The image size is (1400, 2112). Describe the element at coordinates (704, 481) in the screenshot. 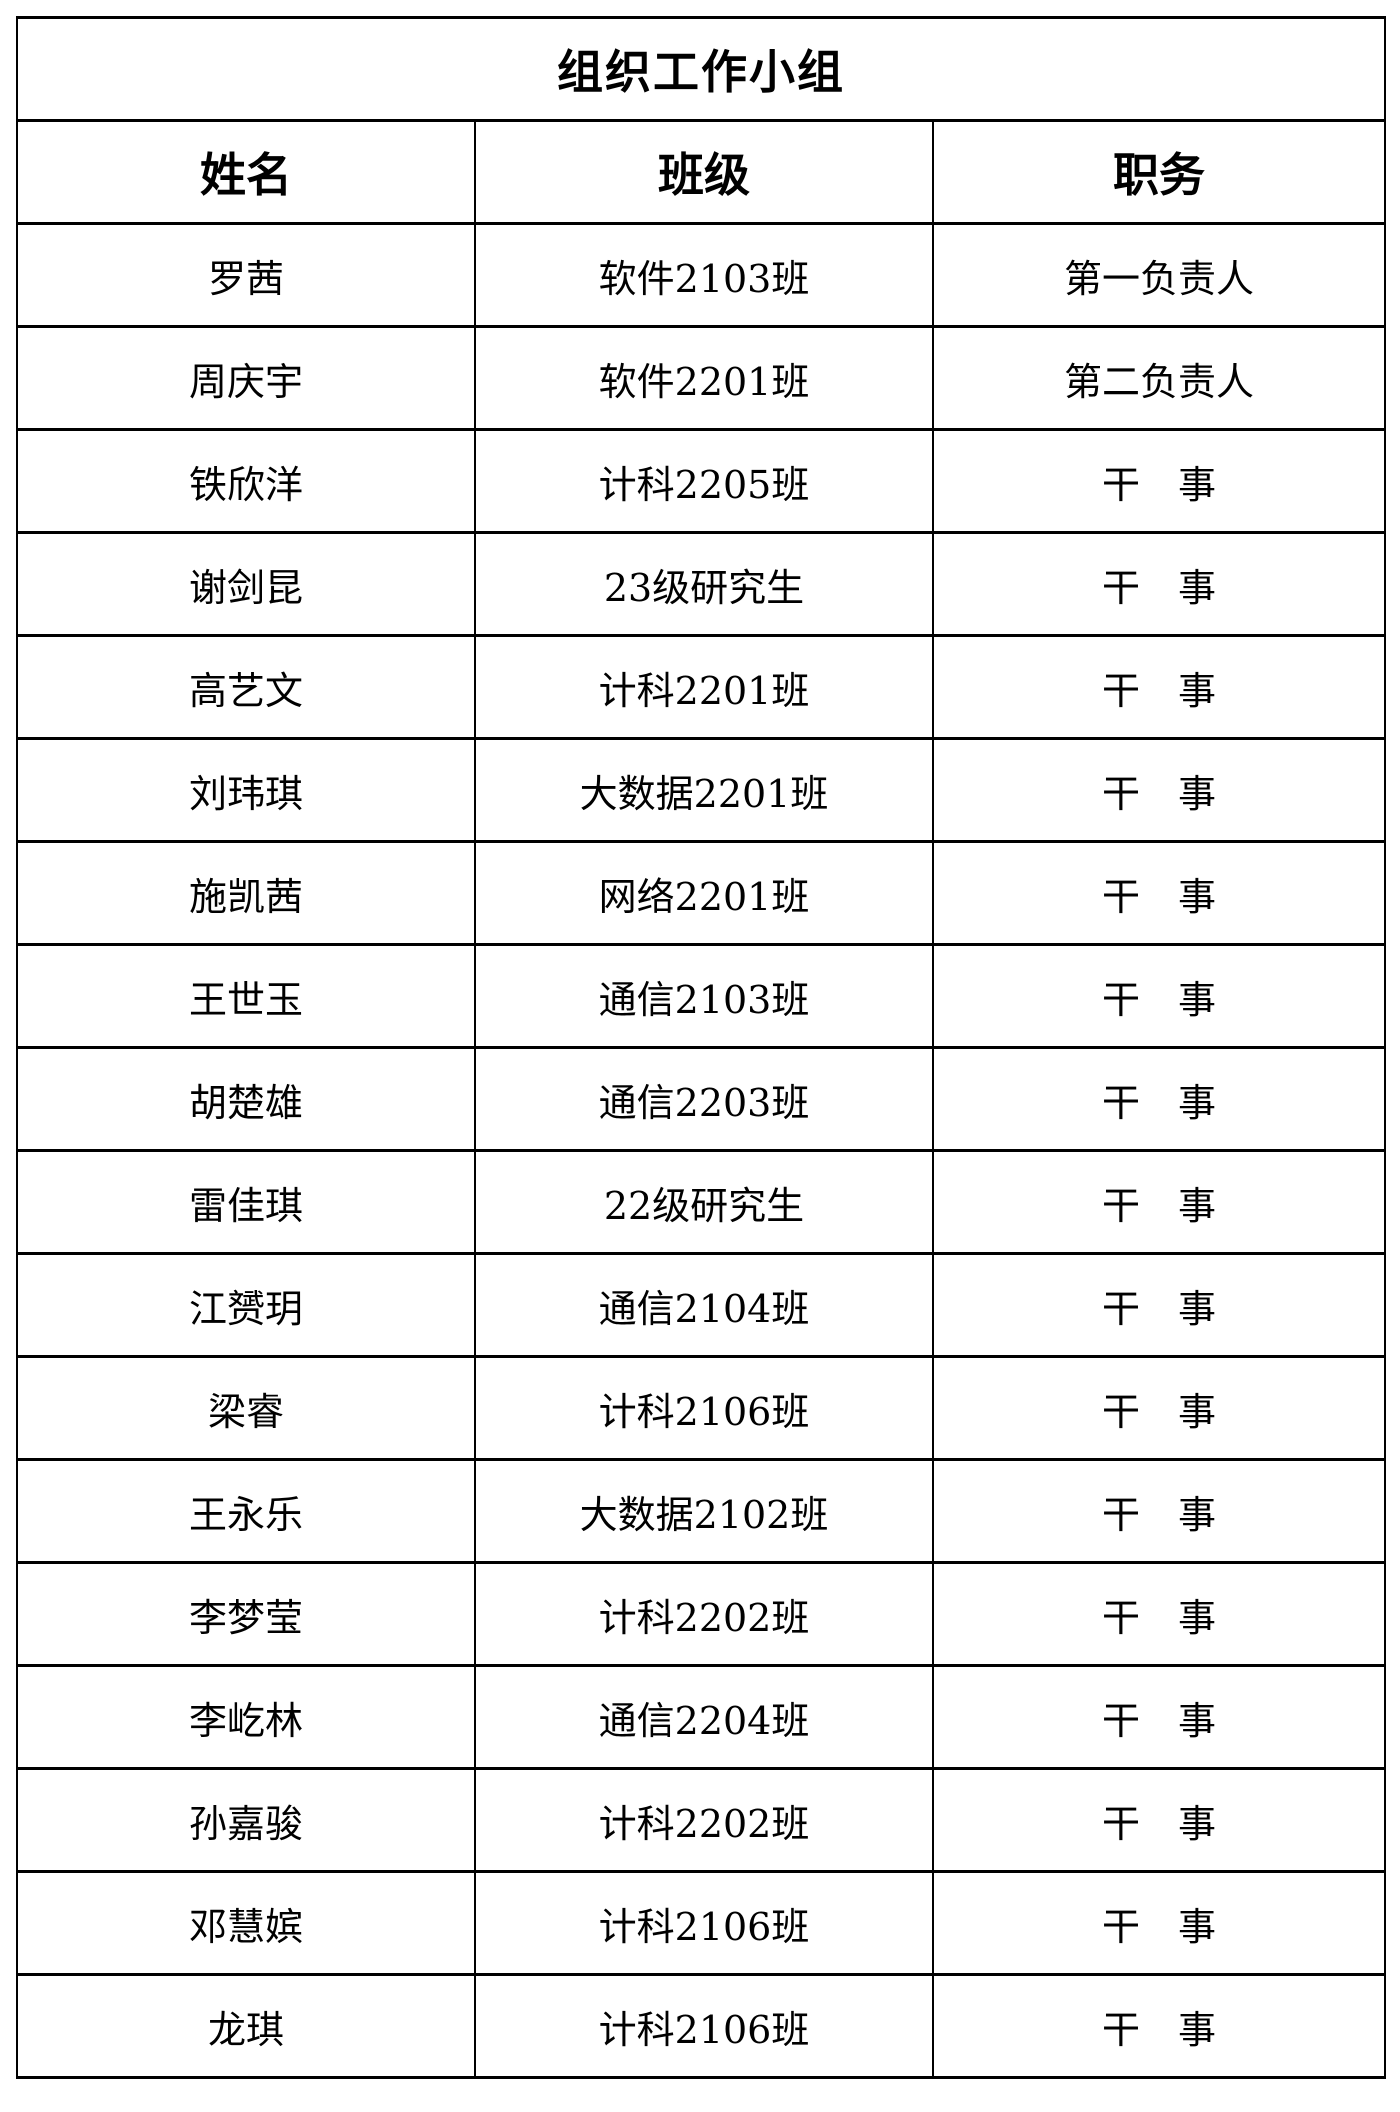

I see `class-cell: 计科2205班` at that location.